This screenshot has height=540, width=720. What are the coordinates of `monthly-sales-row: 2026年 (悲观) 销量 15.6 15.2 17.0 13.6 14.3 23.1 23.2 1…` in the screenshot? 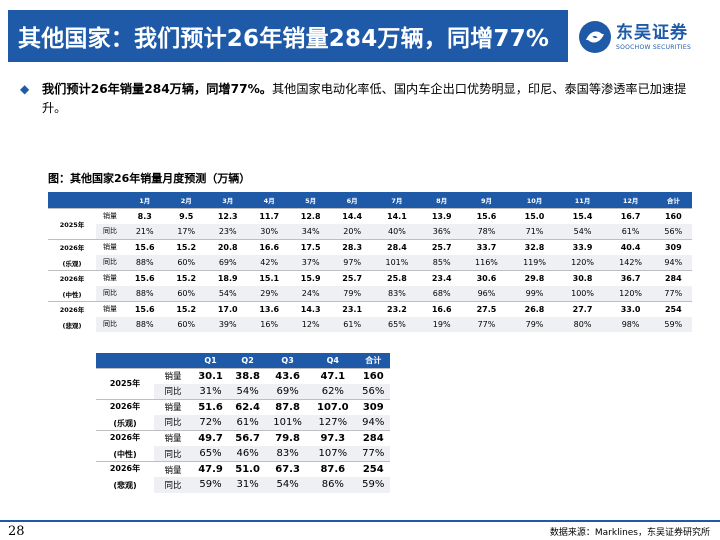 It's located at (370, 316).